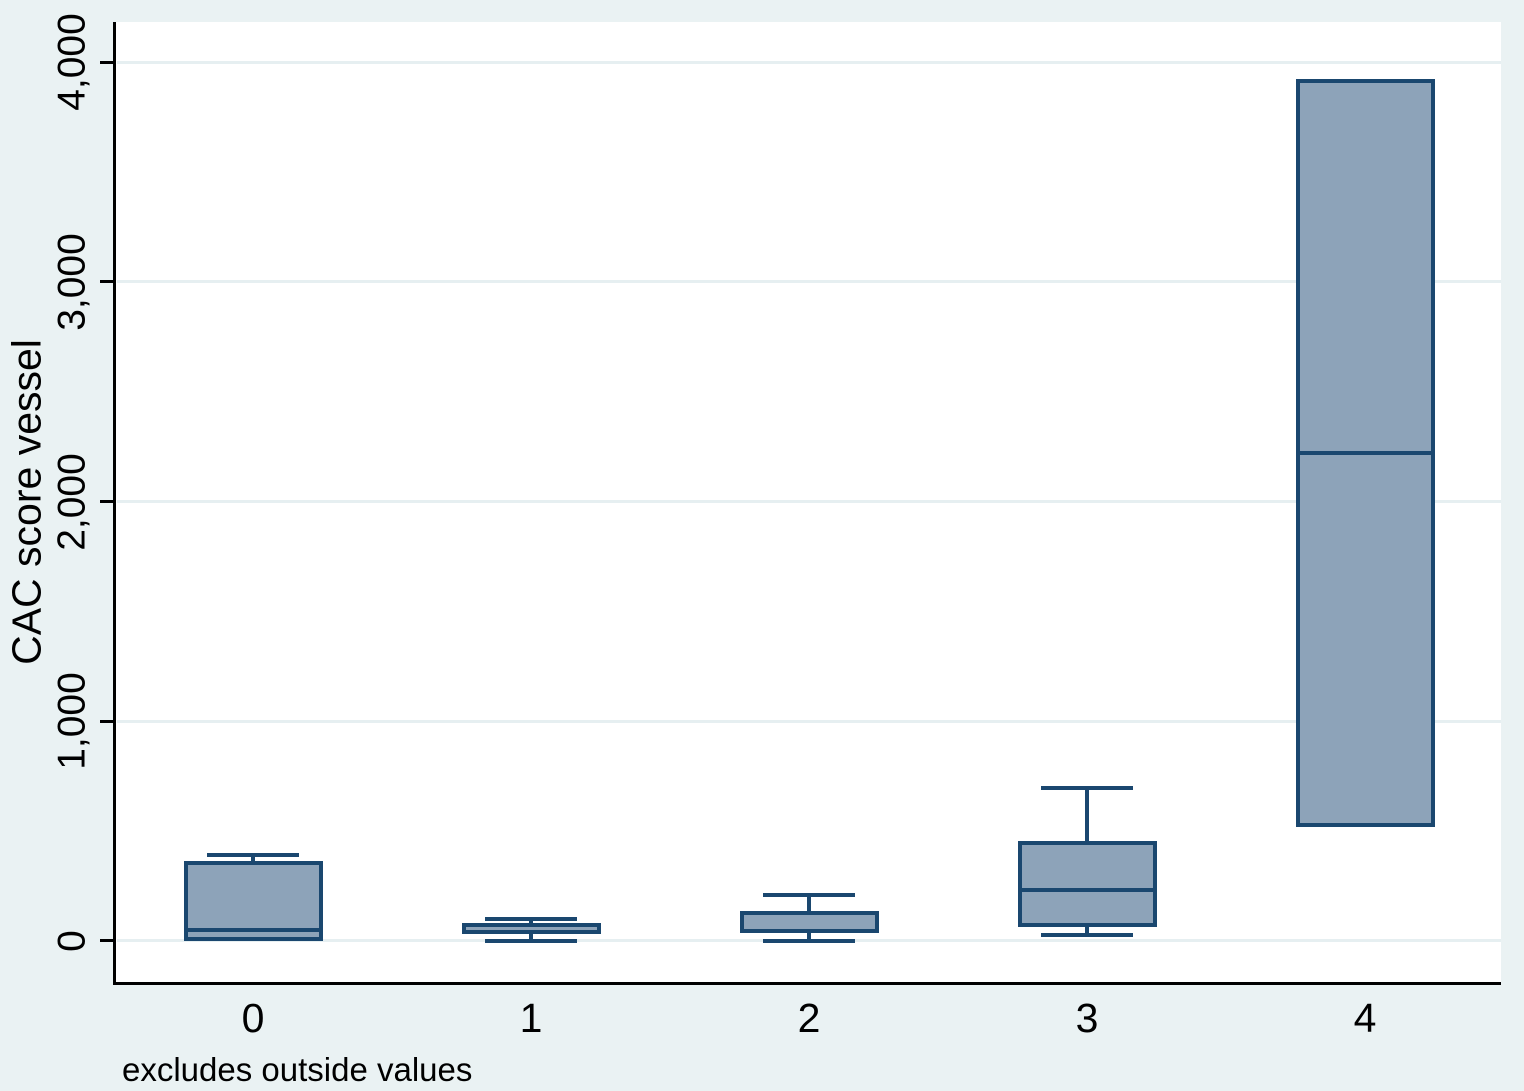 This screenshot has height=1091, width=1524. I want to click on x-category-label: 4, so click(1365, 1018).